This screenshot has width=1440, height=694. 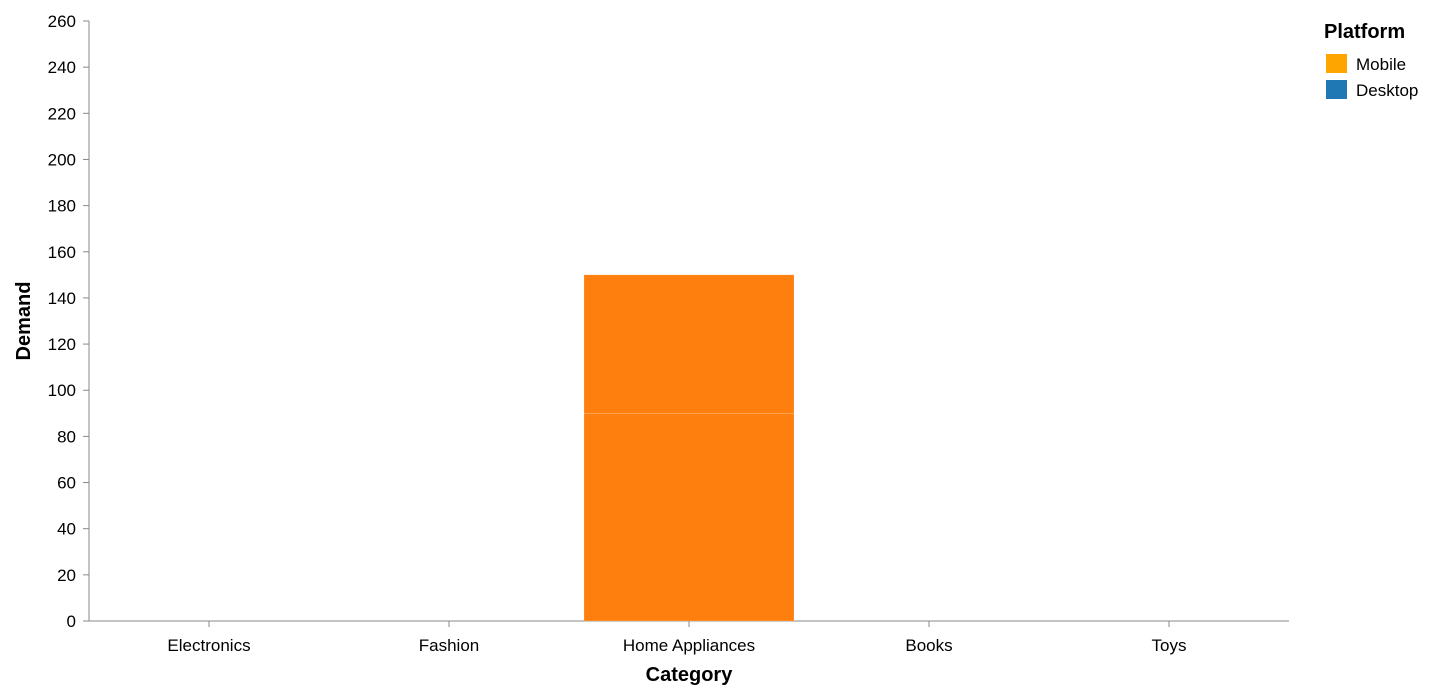 I want to click on y-tick-label: 220, so click(x=62, y=113).